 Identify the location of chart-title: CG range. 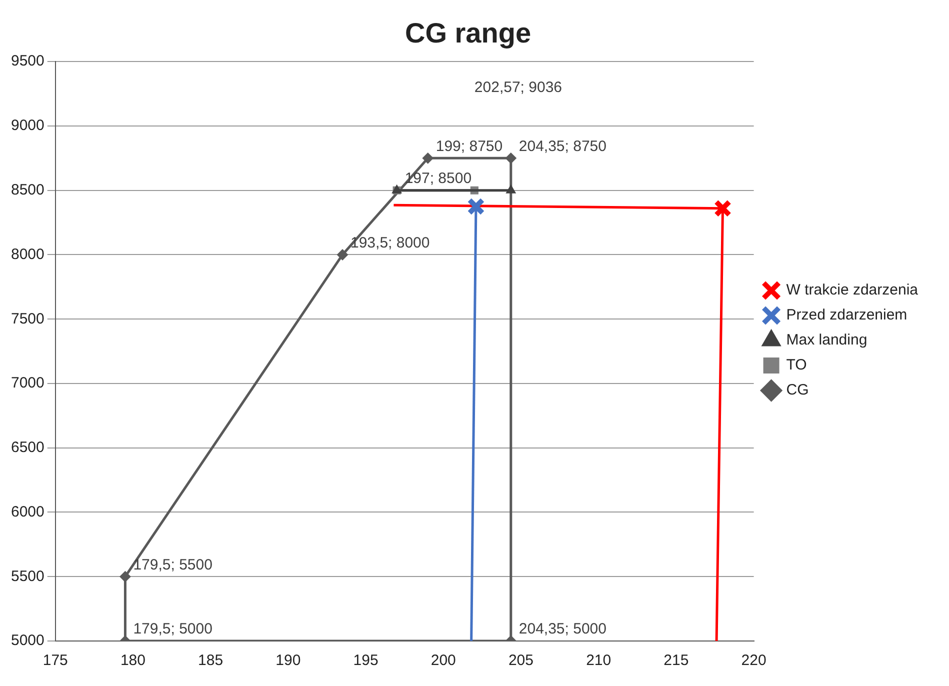
(468, 33).